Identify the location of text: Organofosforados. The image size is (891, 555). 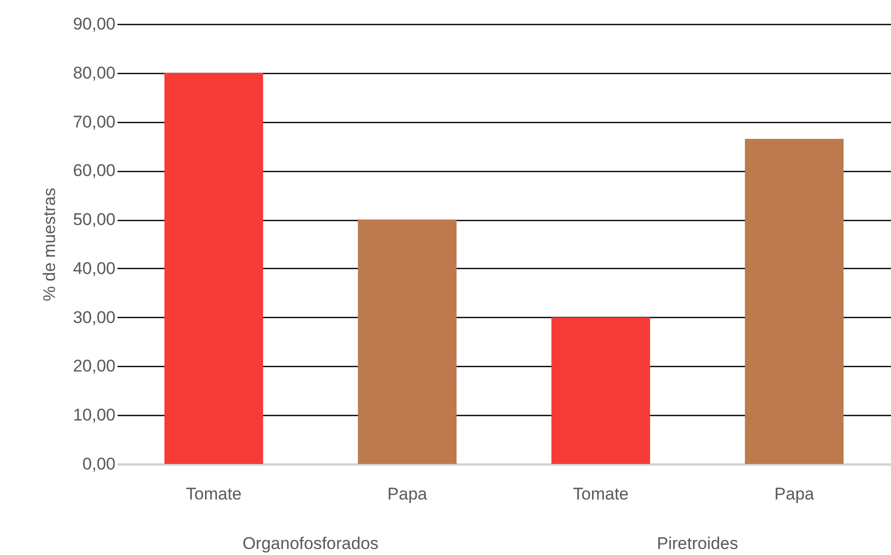
(310, 543).